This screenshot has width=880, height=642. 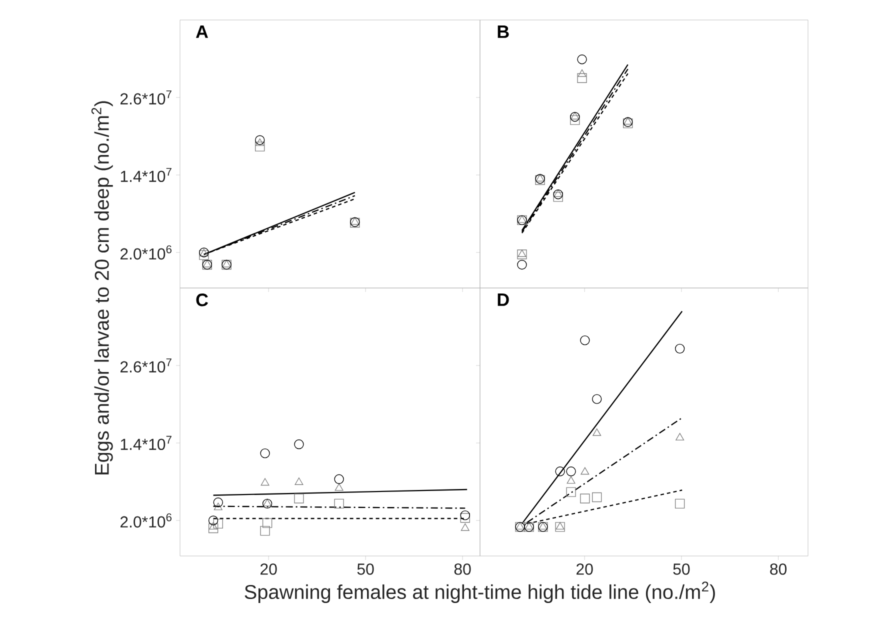 I want to click on chart-title: A, so click(x=202, y=32).